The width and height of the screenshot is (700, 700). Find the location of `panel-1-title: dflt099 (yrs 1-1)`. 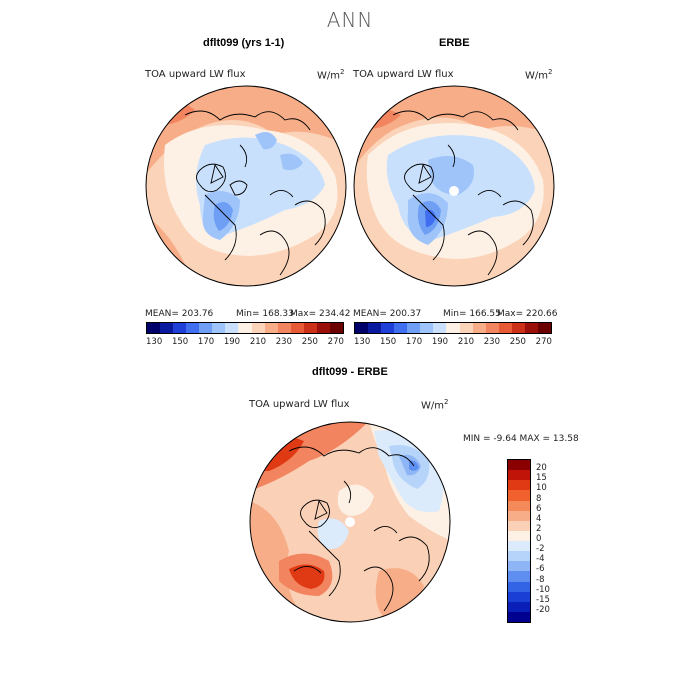

panel-1-title: dflt099 (yrs 1-1) is located at coordinates (244, 43).